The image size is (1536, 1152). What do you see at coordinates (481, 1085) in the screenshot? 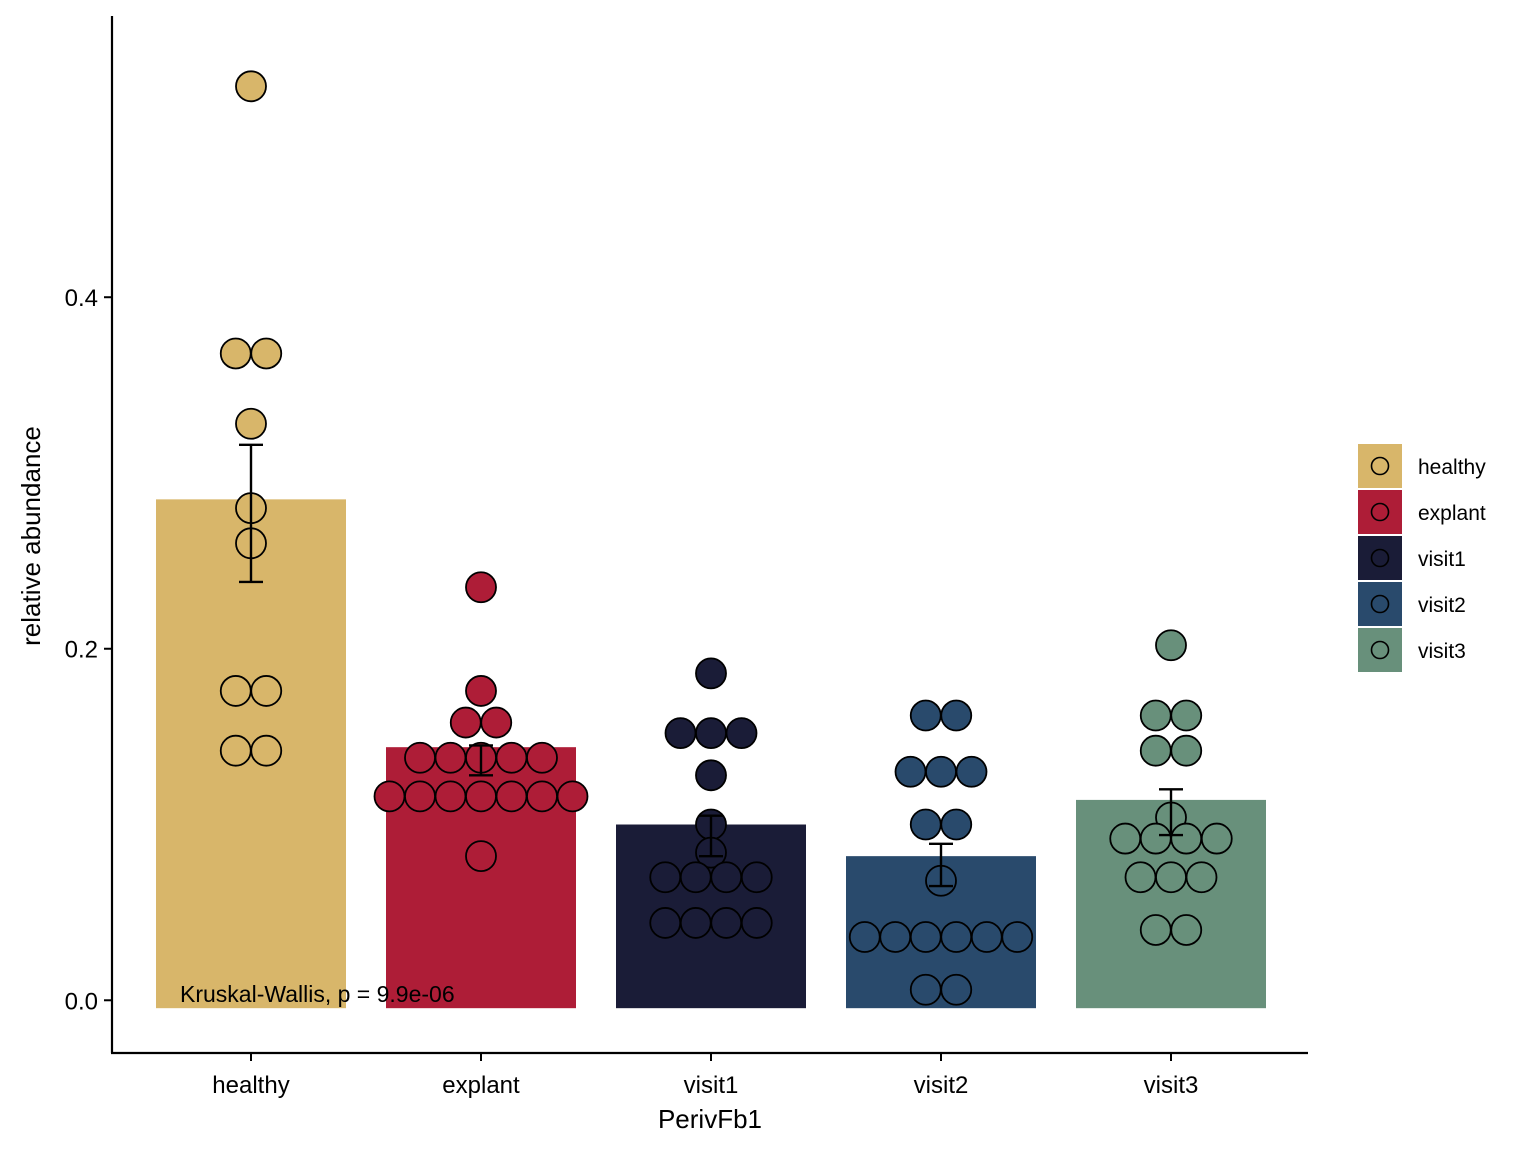
I see `x-tick-label-explant: explant` at bounding box center [481, 1085].